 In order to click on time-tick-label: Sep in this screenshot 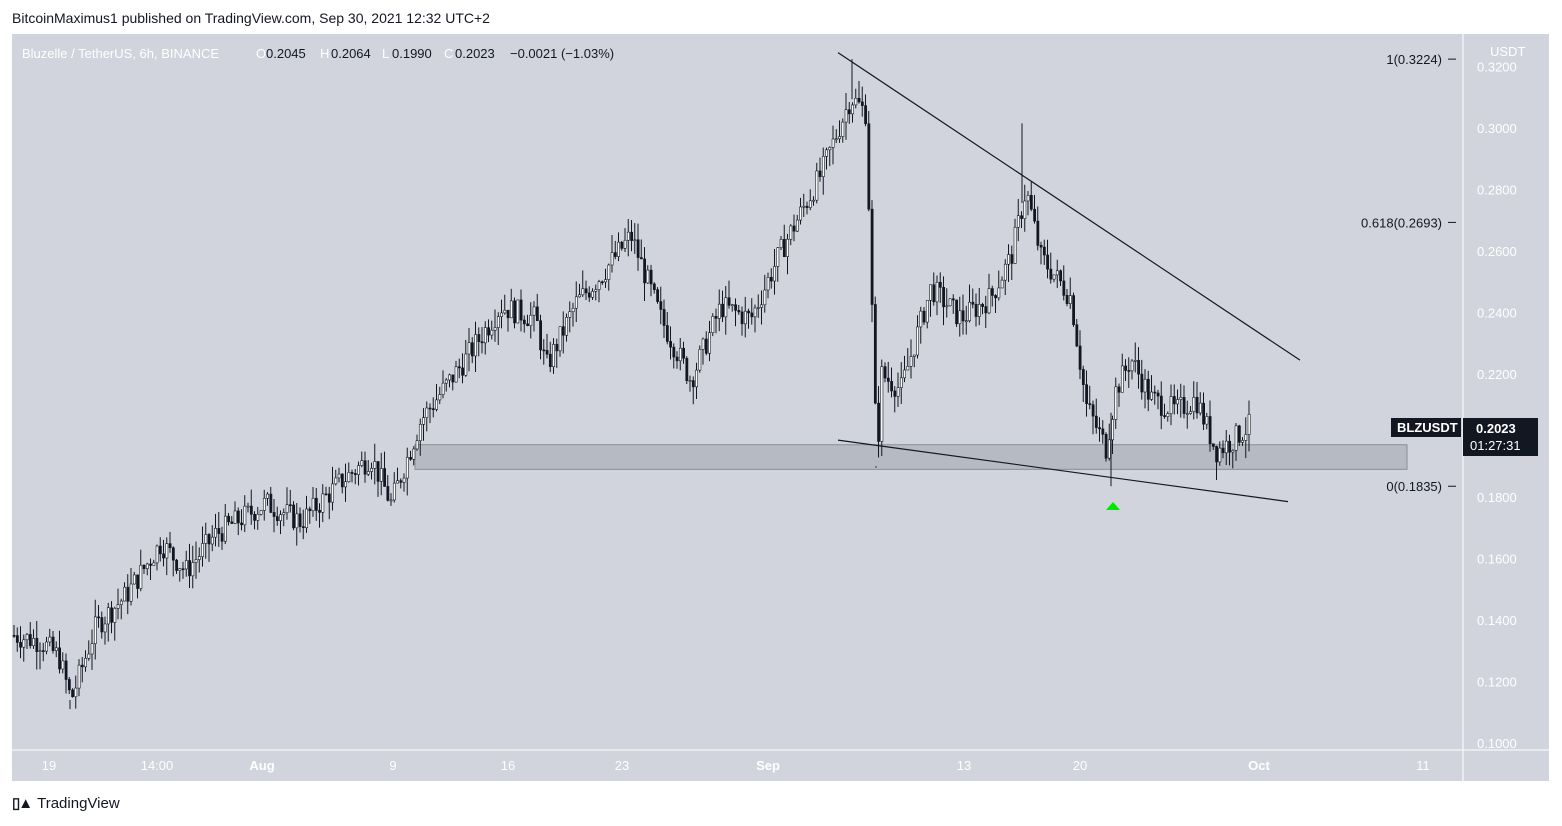, I will do `click(768, 765)`.